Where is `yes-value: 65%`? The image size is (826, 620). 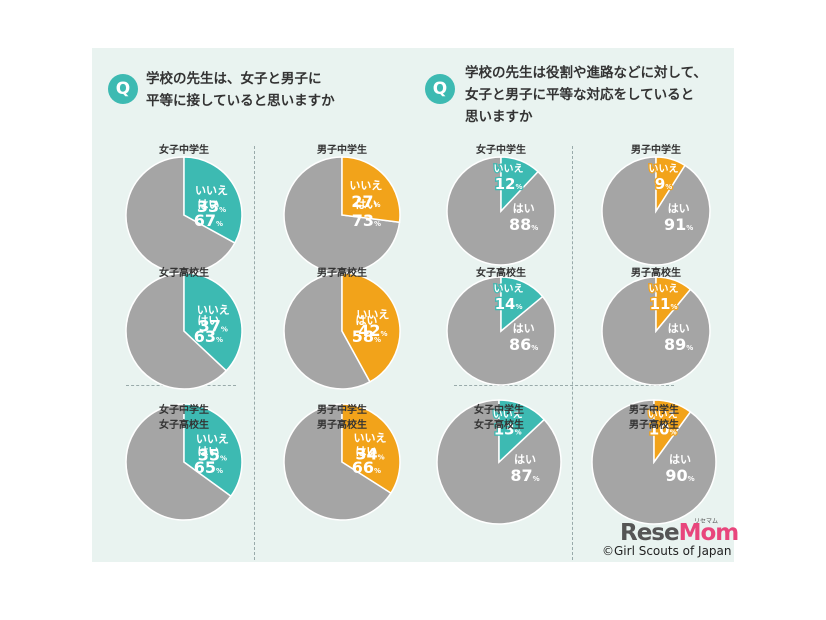 yes-value: 65% is located at coordinates (208, 467).